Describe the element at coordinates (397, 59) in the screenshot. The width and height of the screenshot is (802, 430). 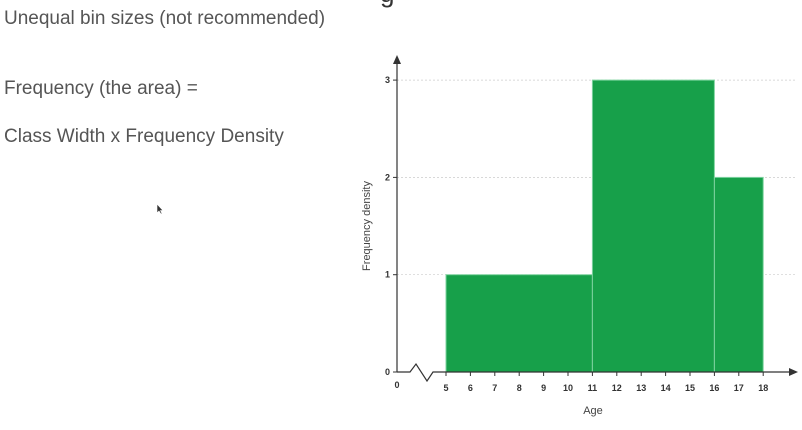
I see `y-axis-arrow-icon` at that location.